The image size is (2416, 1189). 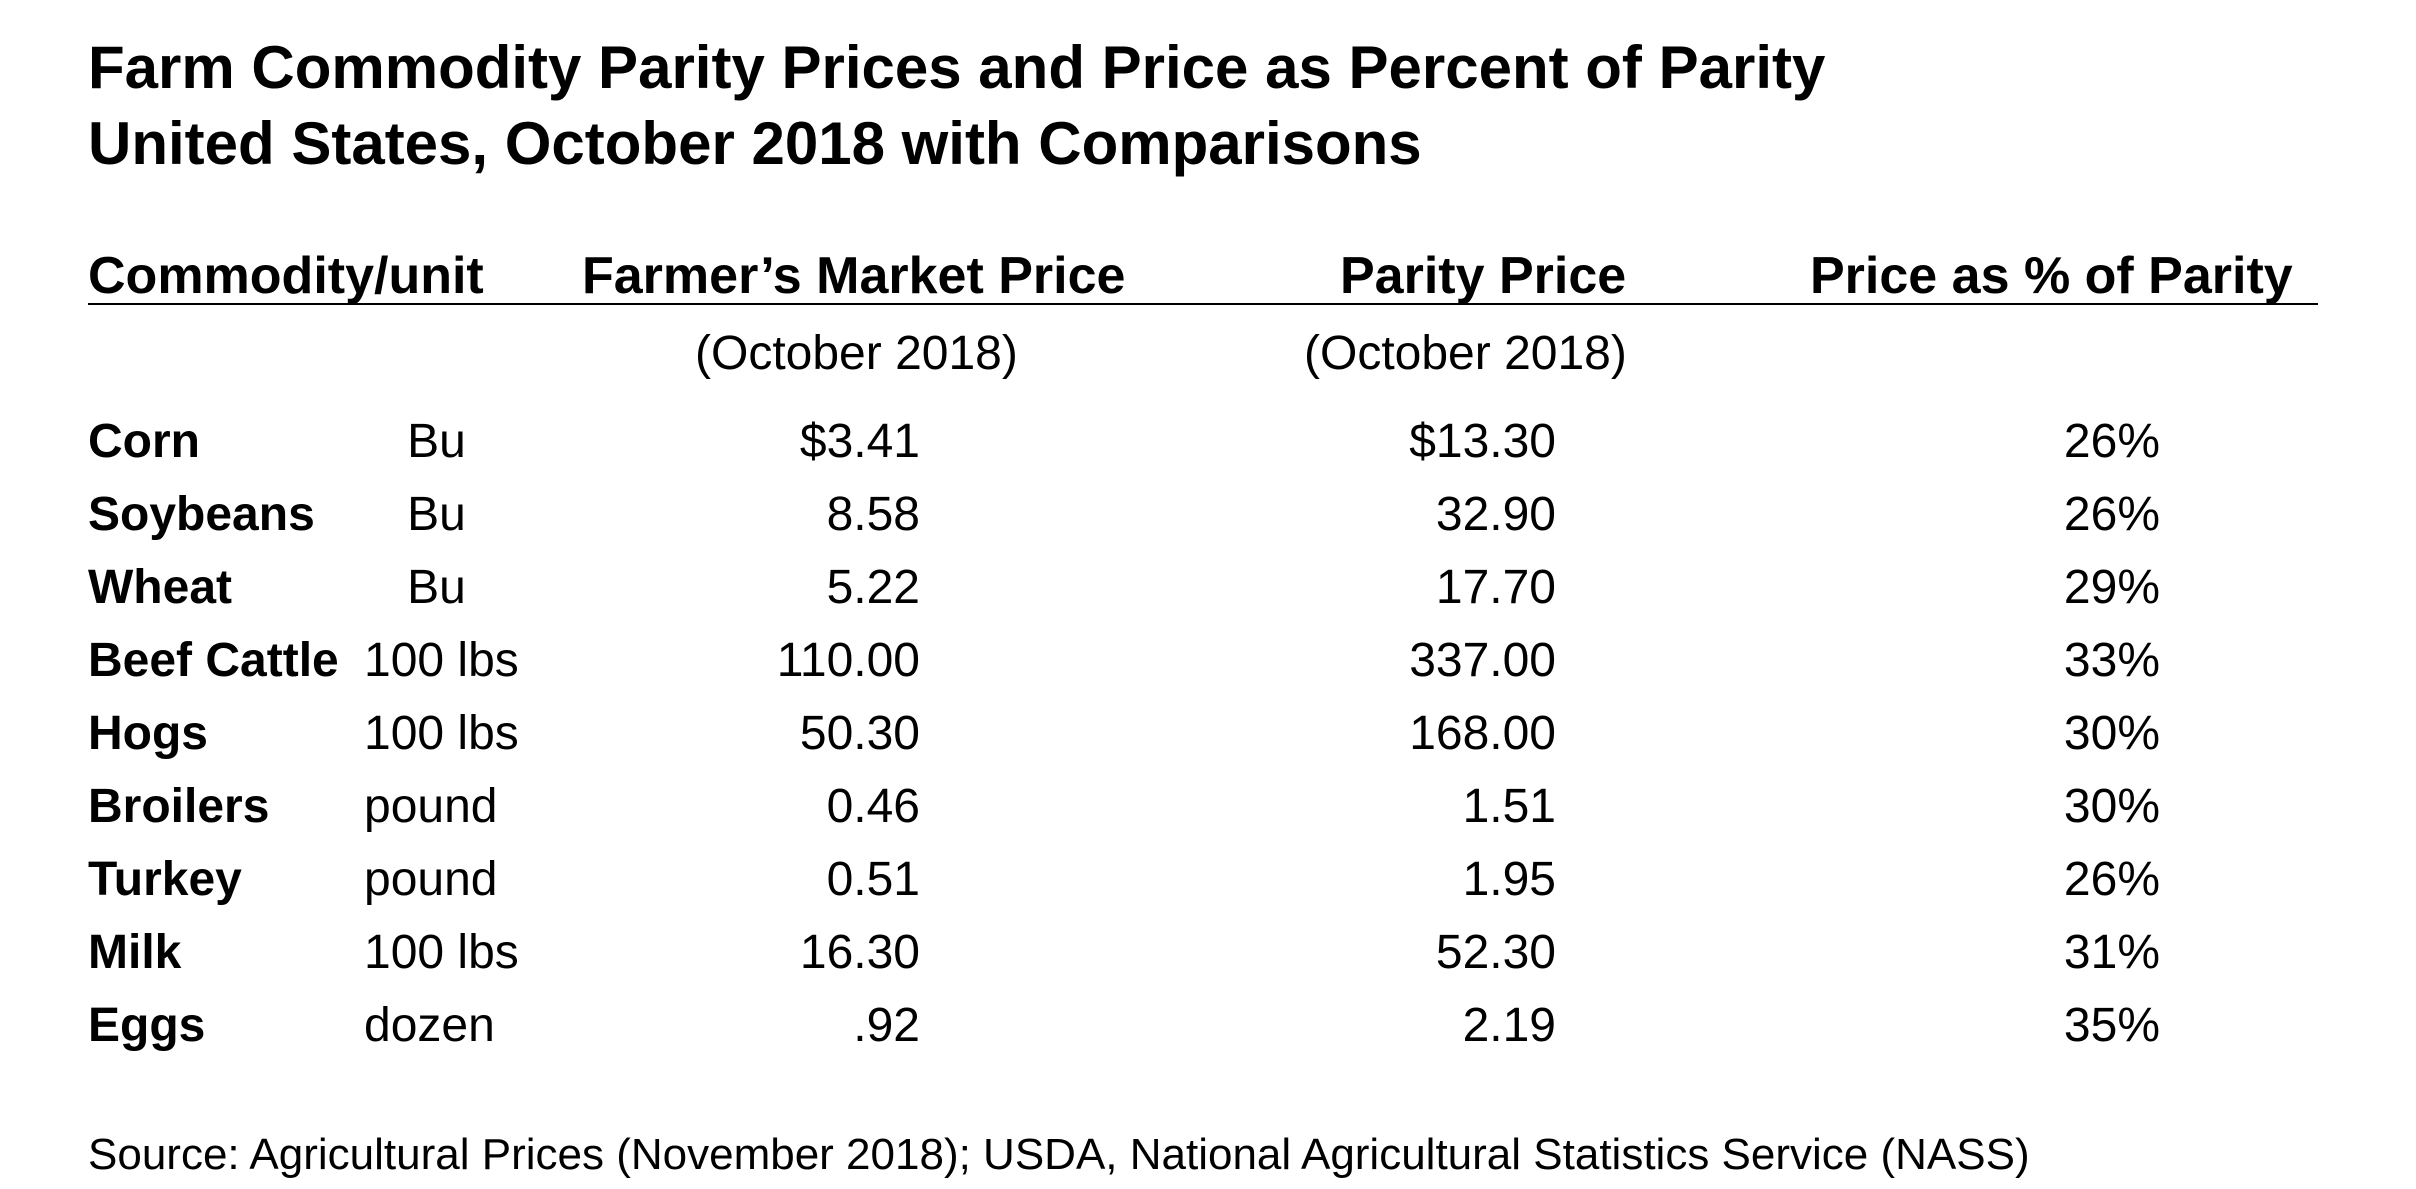 I want to click on commodity-name: Milk, so click(x=135, y=952).